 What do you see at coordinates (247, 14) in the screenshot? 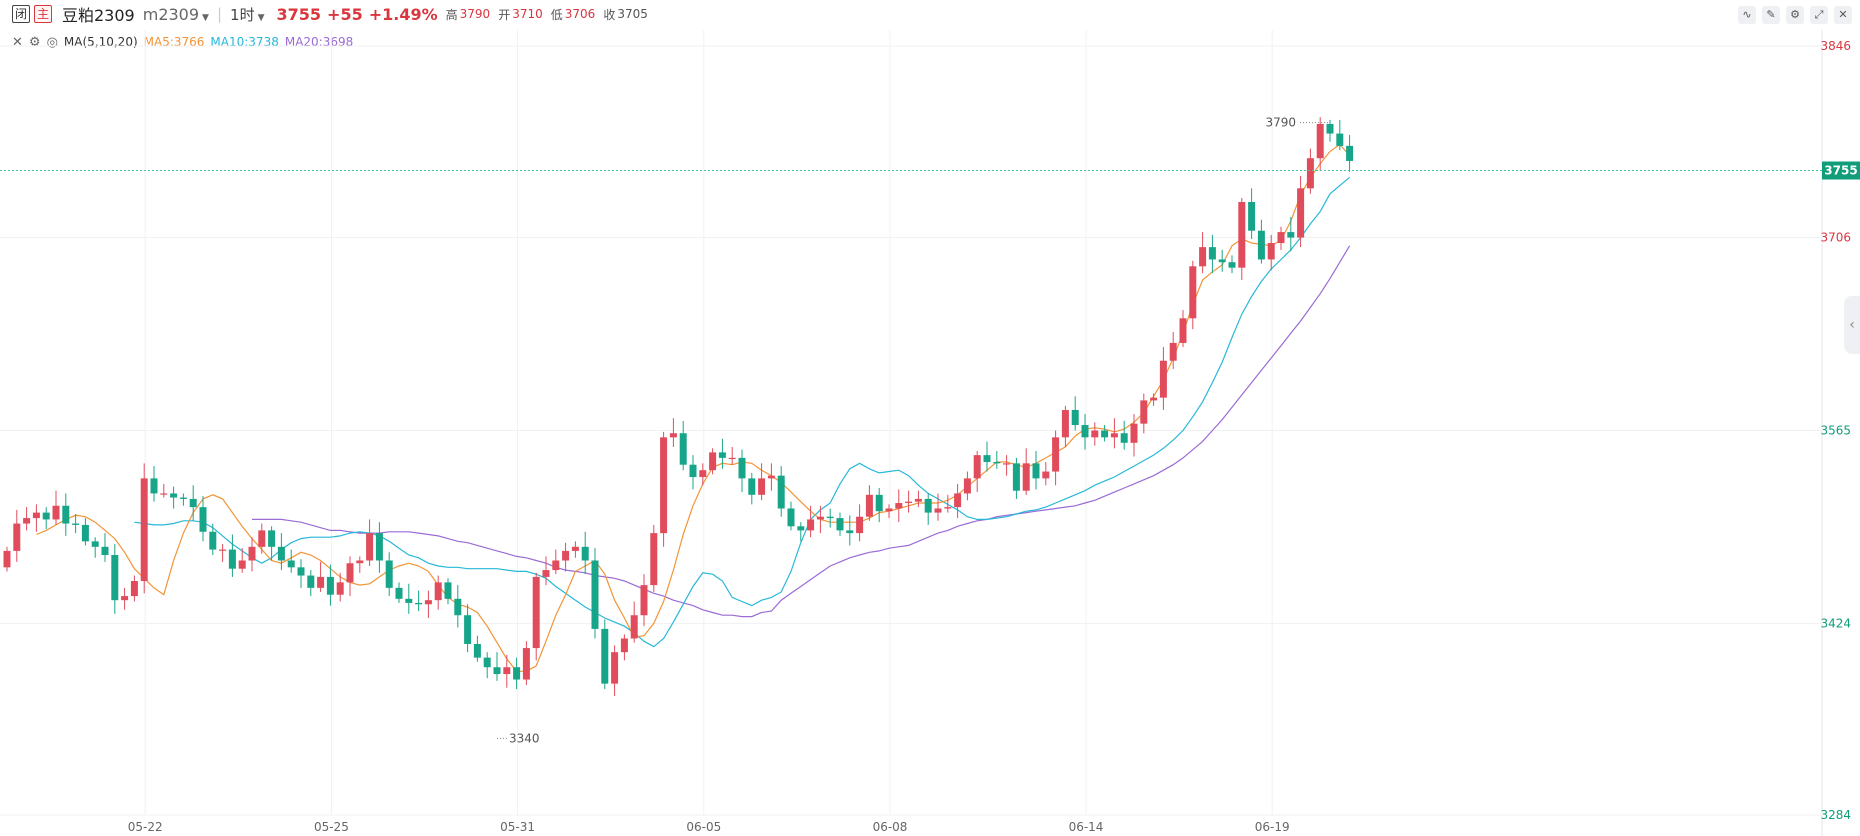
I see `period-dropdown: 1时 ▼` at bounding box center [247, 14].